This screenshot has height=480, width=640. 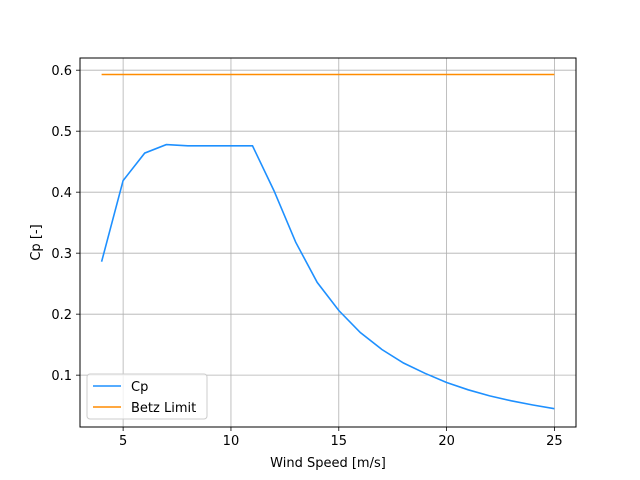 What do you see at coordinates (446, 441) in the screenshot?
I see `x-tick-label: 20` at bounding box center [446, 441].